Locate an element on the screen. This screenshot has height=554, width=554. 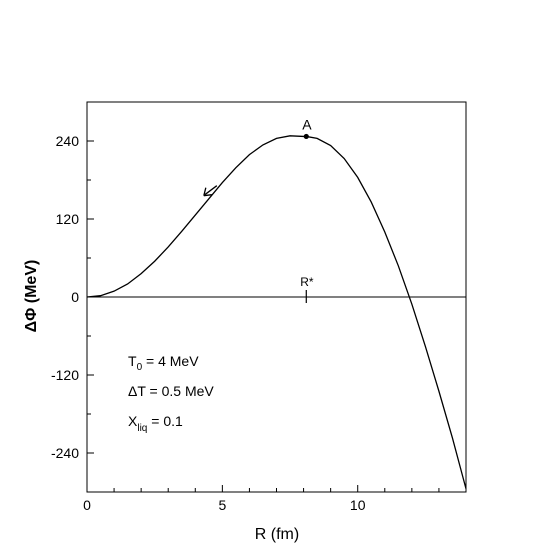
annotation-delta-t: ΔT = 0.5 MeV is located at coordinates (171, 391).